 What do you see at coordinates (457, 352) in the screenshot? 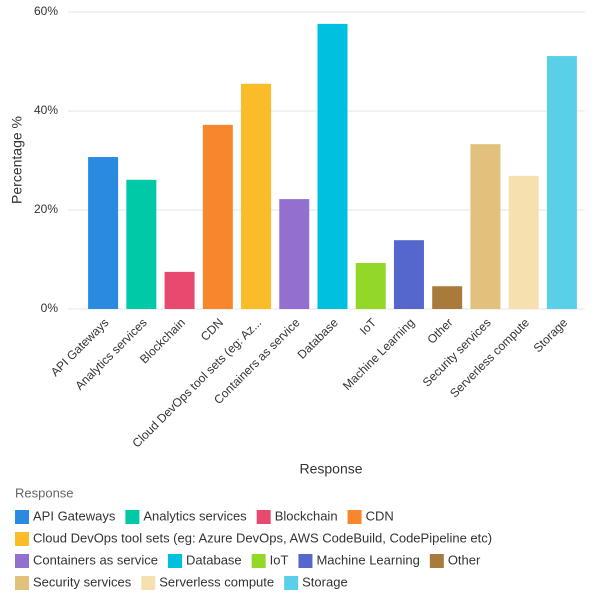
I see `x-tick-label: Security services` at bounding box center [457, 352].